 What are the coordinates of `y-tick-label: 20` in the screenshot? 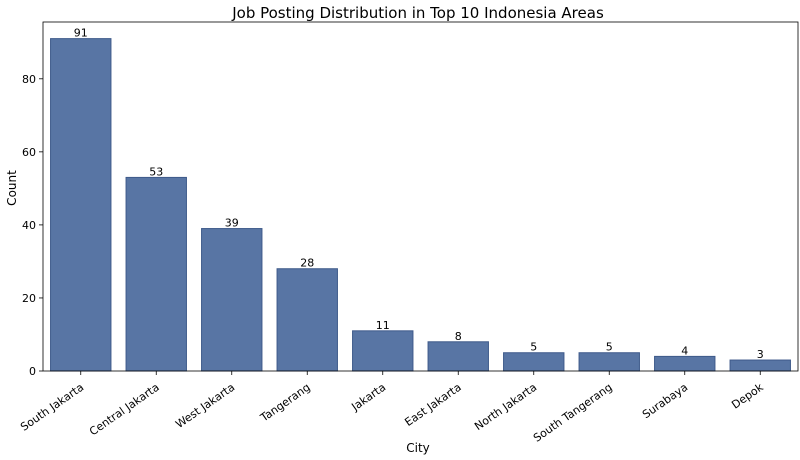 It's located at (29, 298).